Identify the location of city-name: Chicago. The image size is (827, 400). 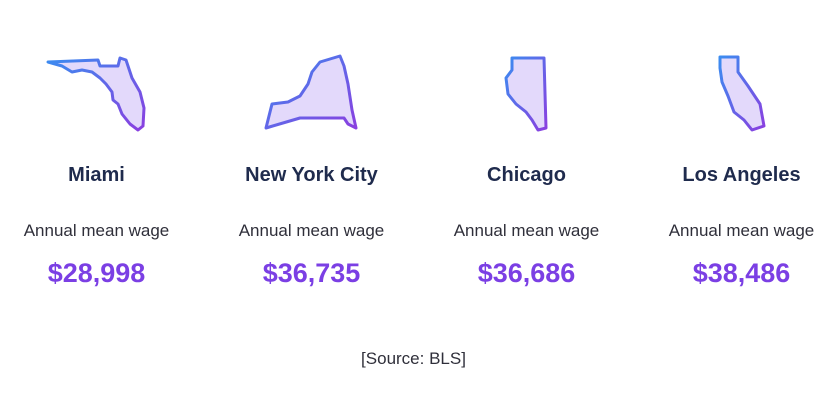
(526, 175).